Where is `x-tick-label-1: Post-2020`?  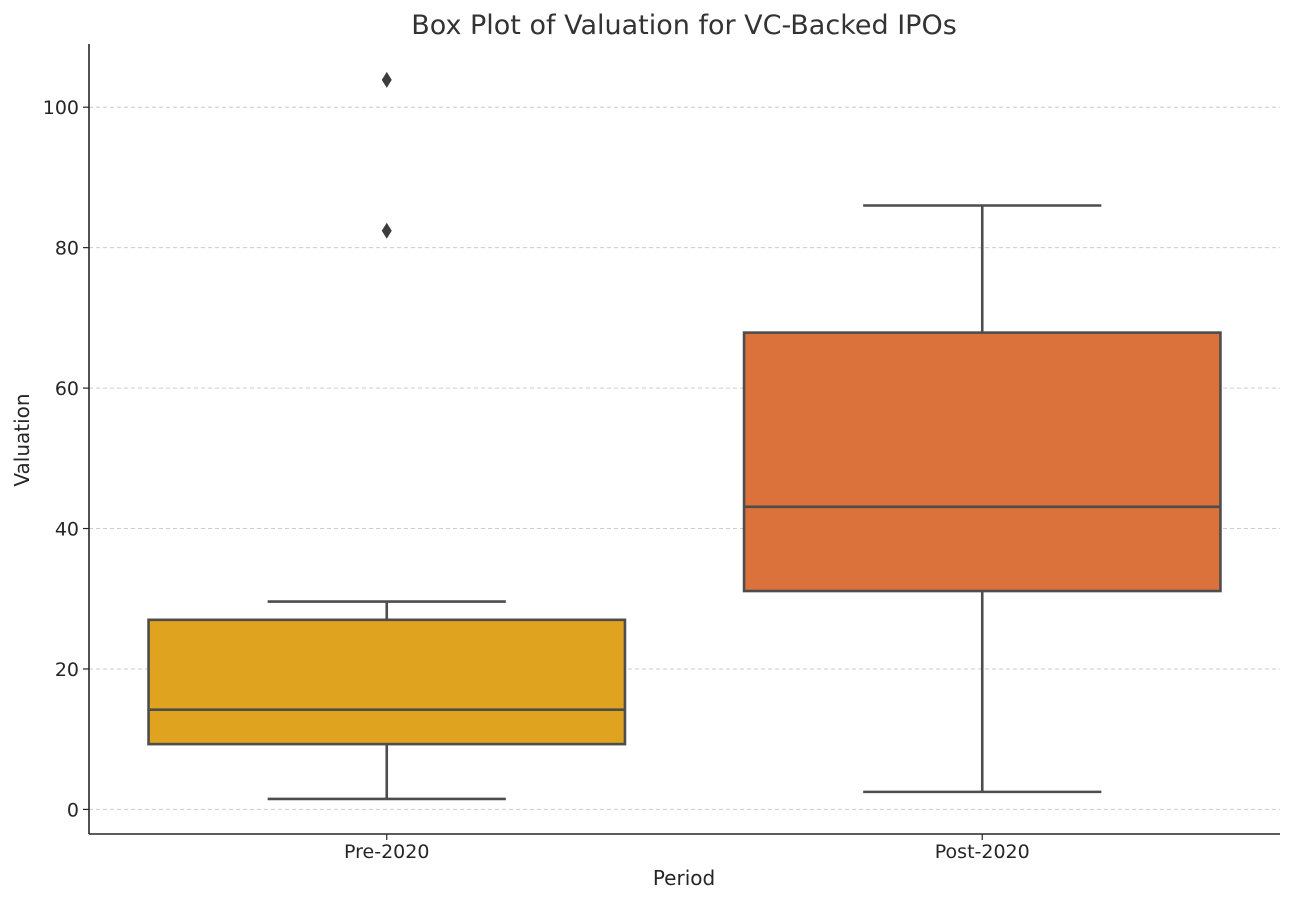
x-tick-label-1: Post-2020 is located at coordinates (982, 852).